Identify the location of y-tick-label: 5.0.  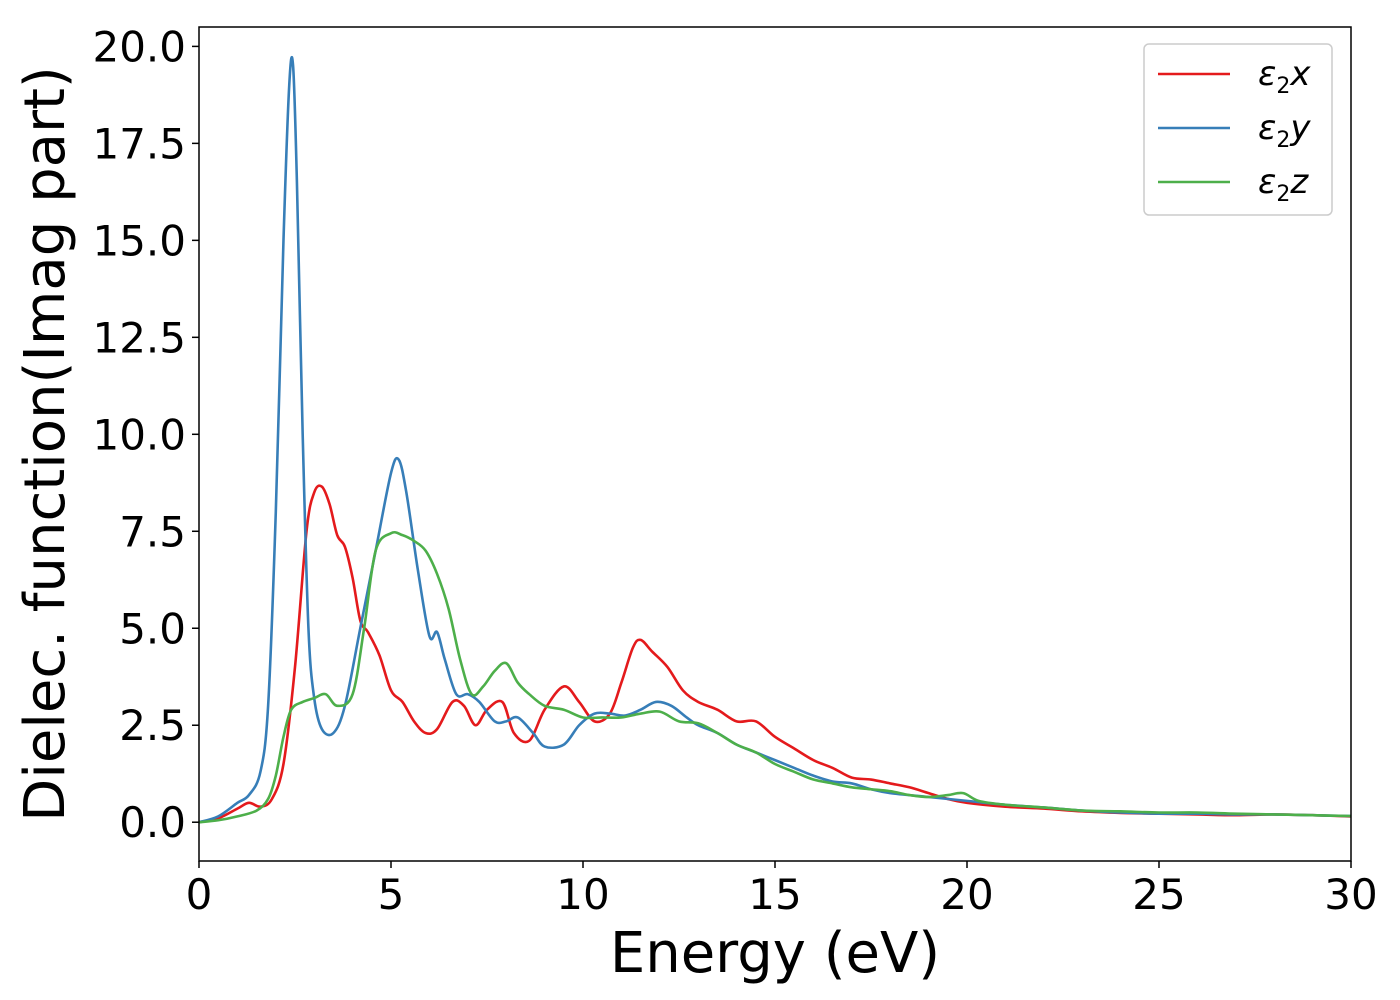
(152, 628).